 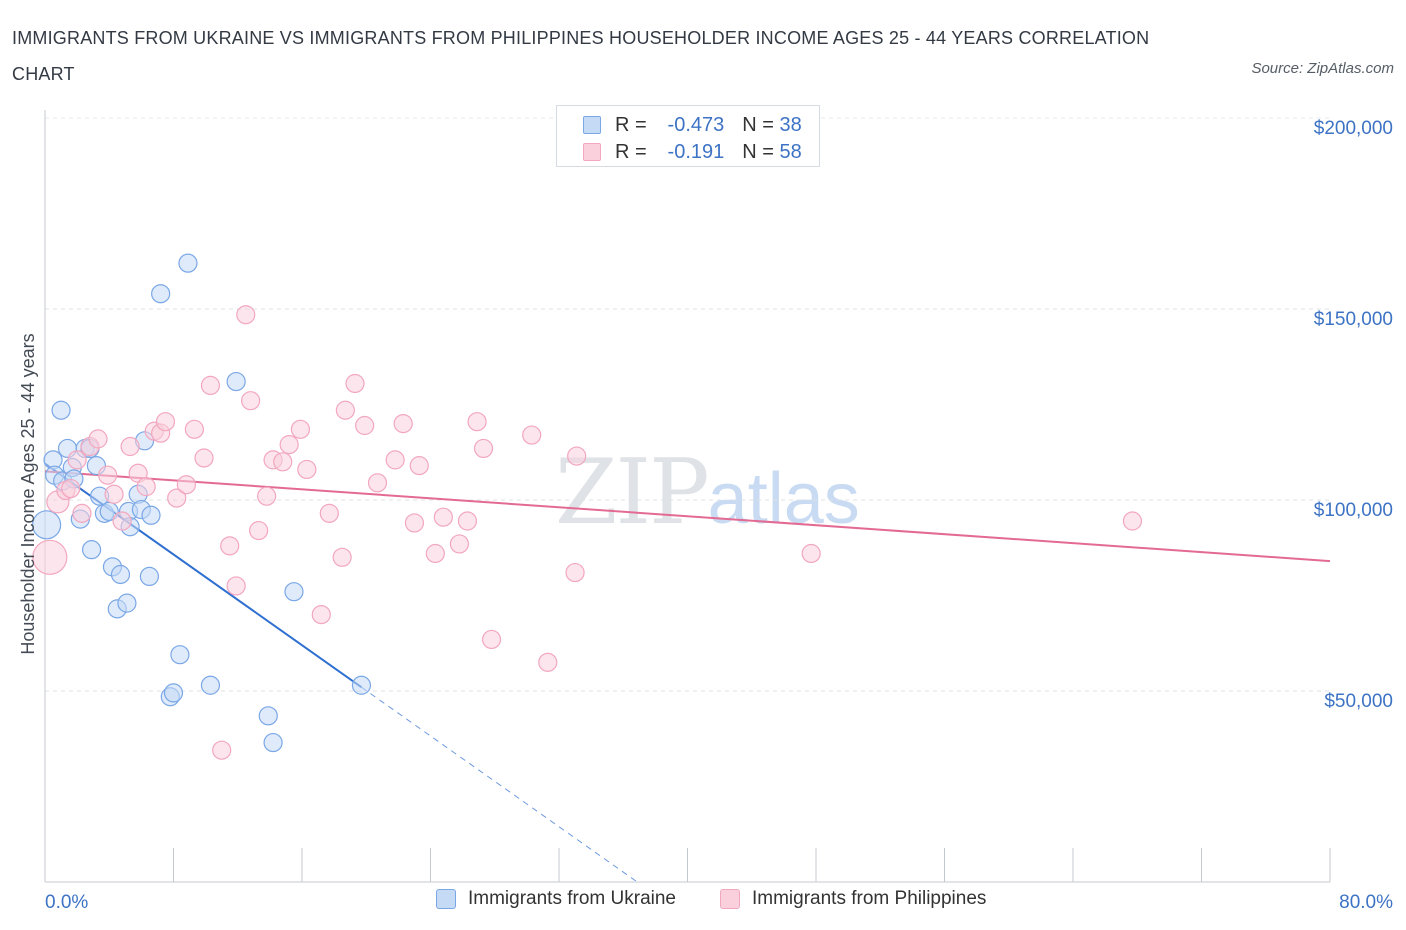 I want to click on correlation-legend: R = -0.473 N = 38 R = -0.191 N = 58, so click(x=688, y=136).